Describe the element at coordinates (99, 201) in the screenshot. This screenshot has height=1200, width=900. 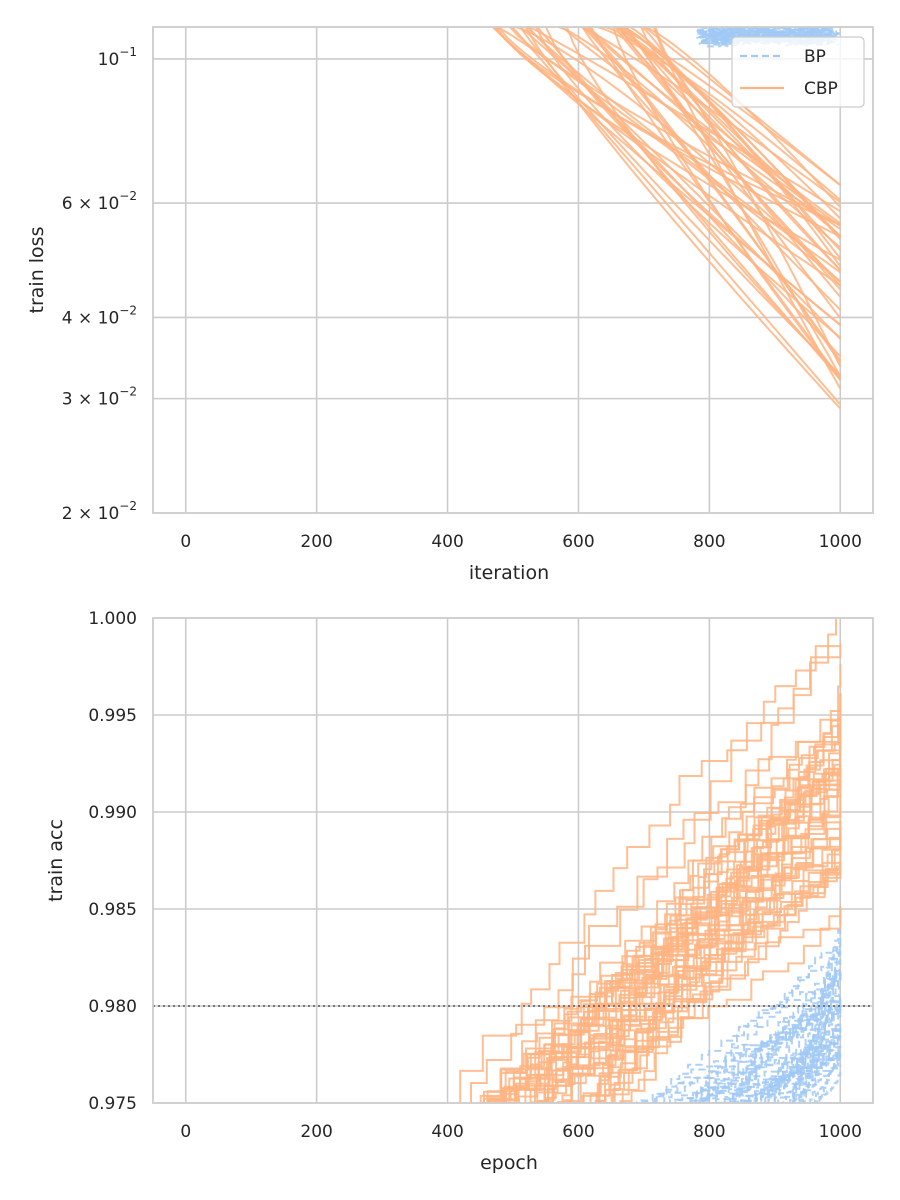
I see `y-tick-label: 6 × 10⁻²` at that location.